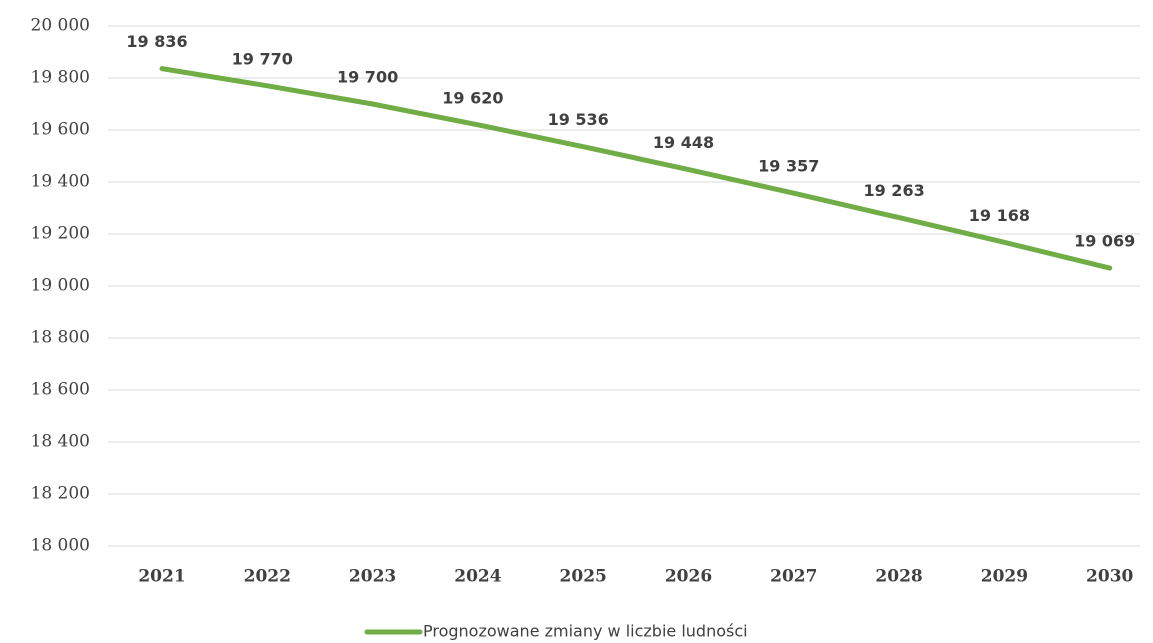  I want to click on y-tick-label: 19 600, so click(60, 130).